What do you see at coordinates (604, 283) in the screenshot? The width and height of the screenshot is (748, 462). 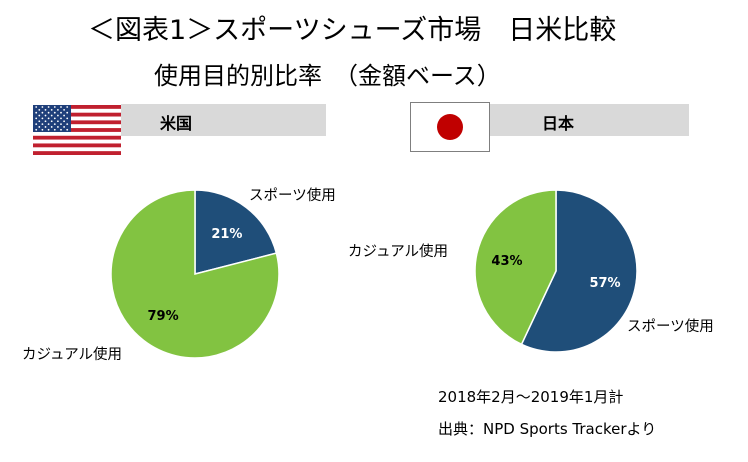 I see `jp-value-label-sports: 57%` at bounding box center [604, 283].